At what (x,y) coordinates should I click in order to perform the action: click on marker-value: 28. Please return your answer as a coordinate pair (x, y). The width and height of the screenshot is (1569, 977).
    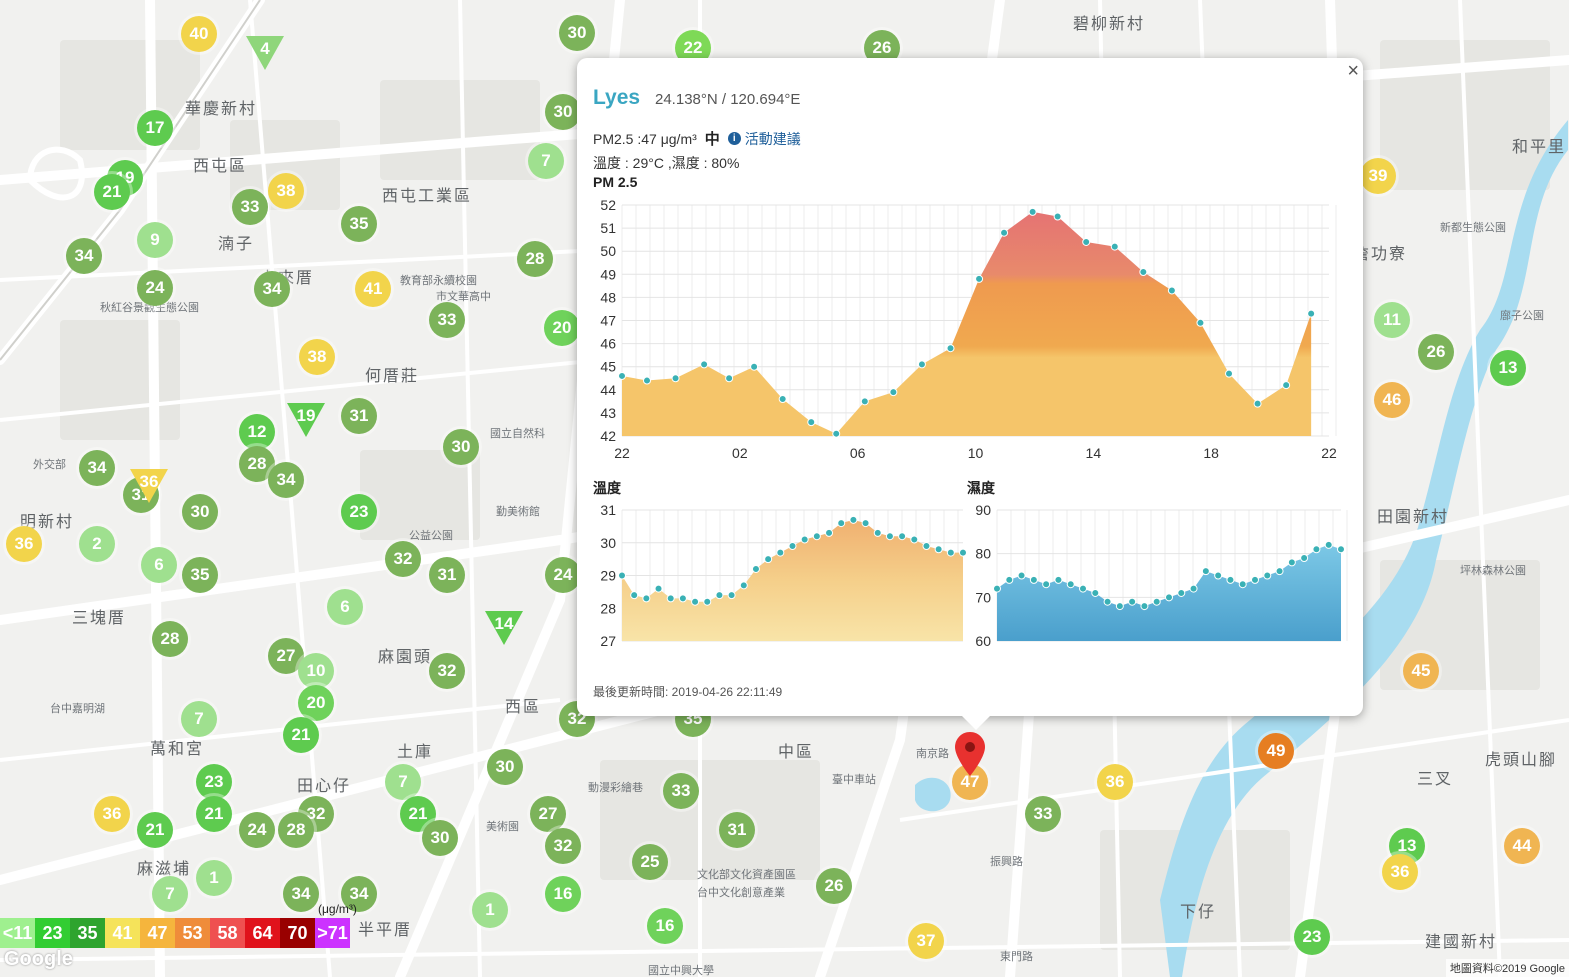
    Looking at the image, I should click on (170, 638).